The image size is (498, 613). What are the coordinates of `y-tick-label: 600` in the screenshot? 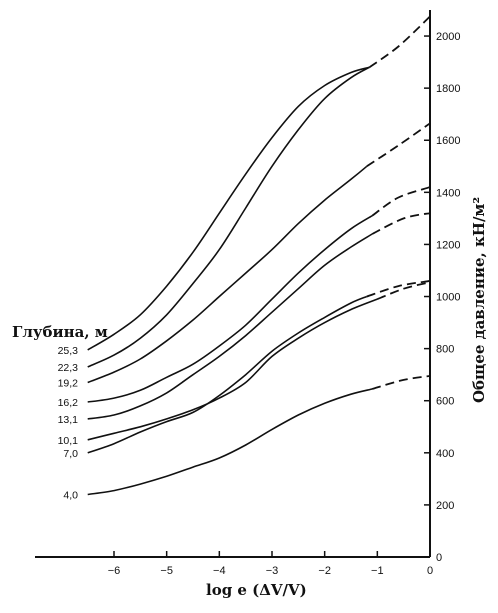 It's located at (445, 402).